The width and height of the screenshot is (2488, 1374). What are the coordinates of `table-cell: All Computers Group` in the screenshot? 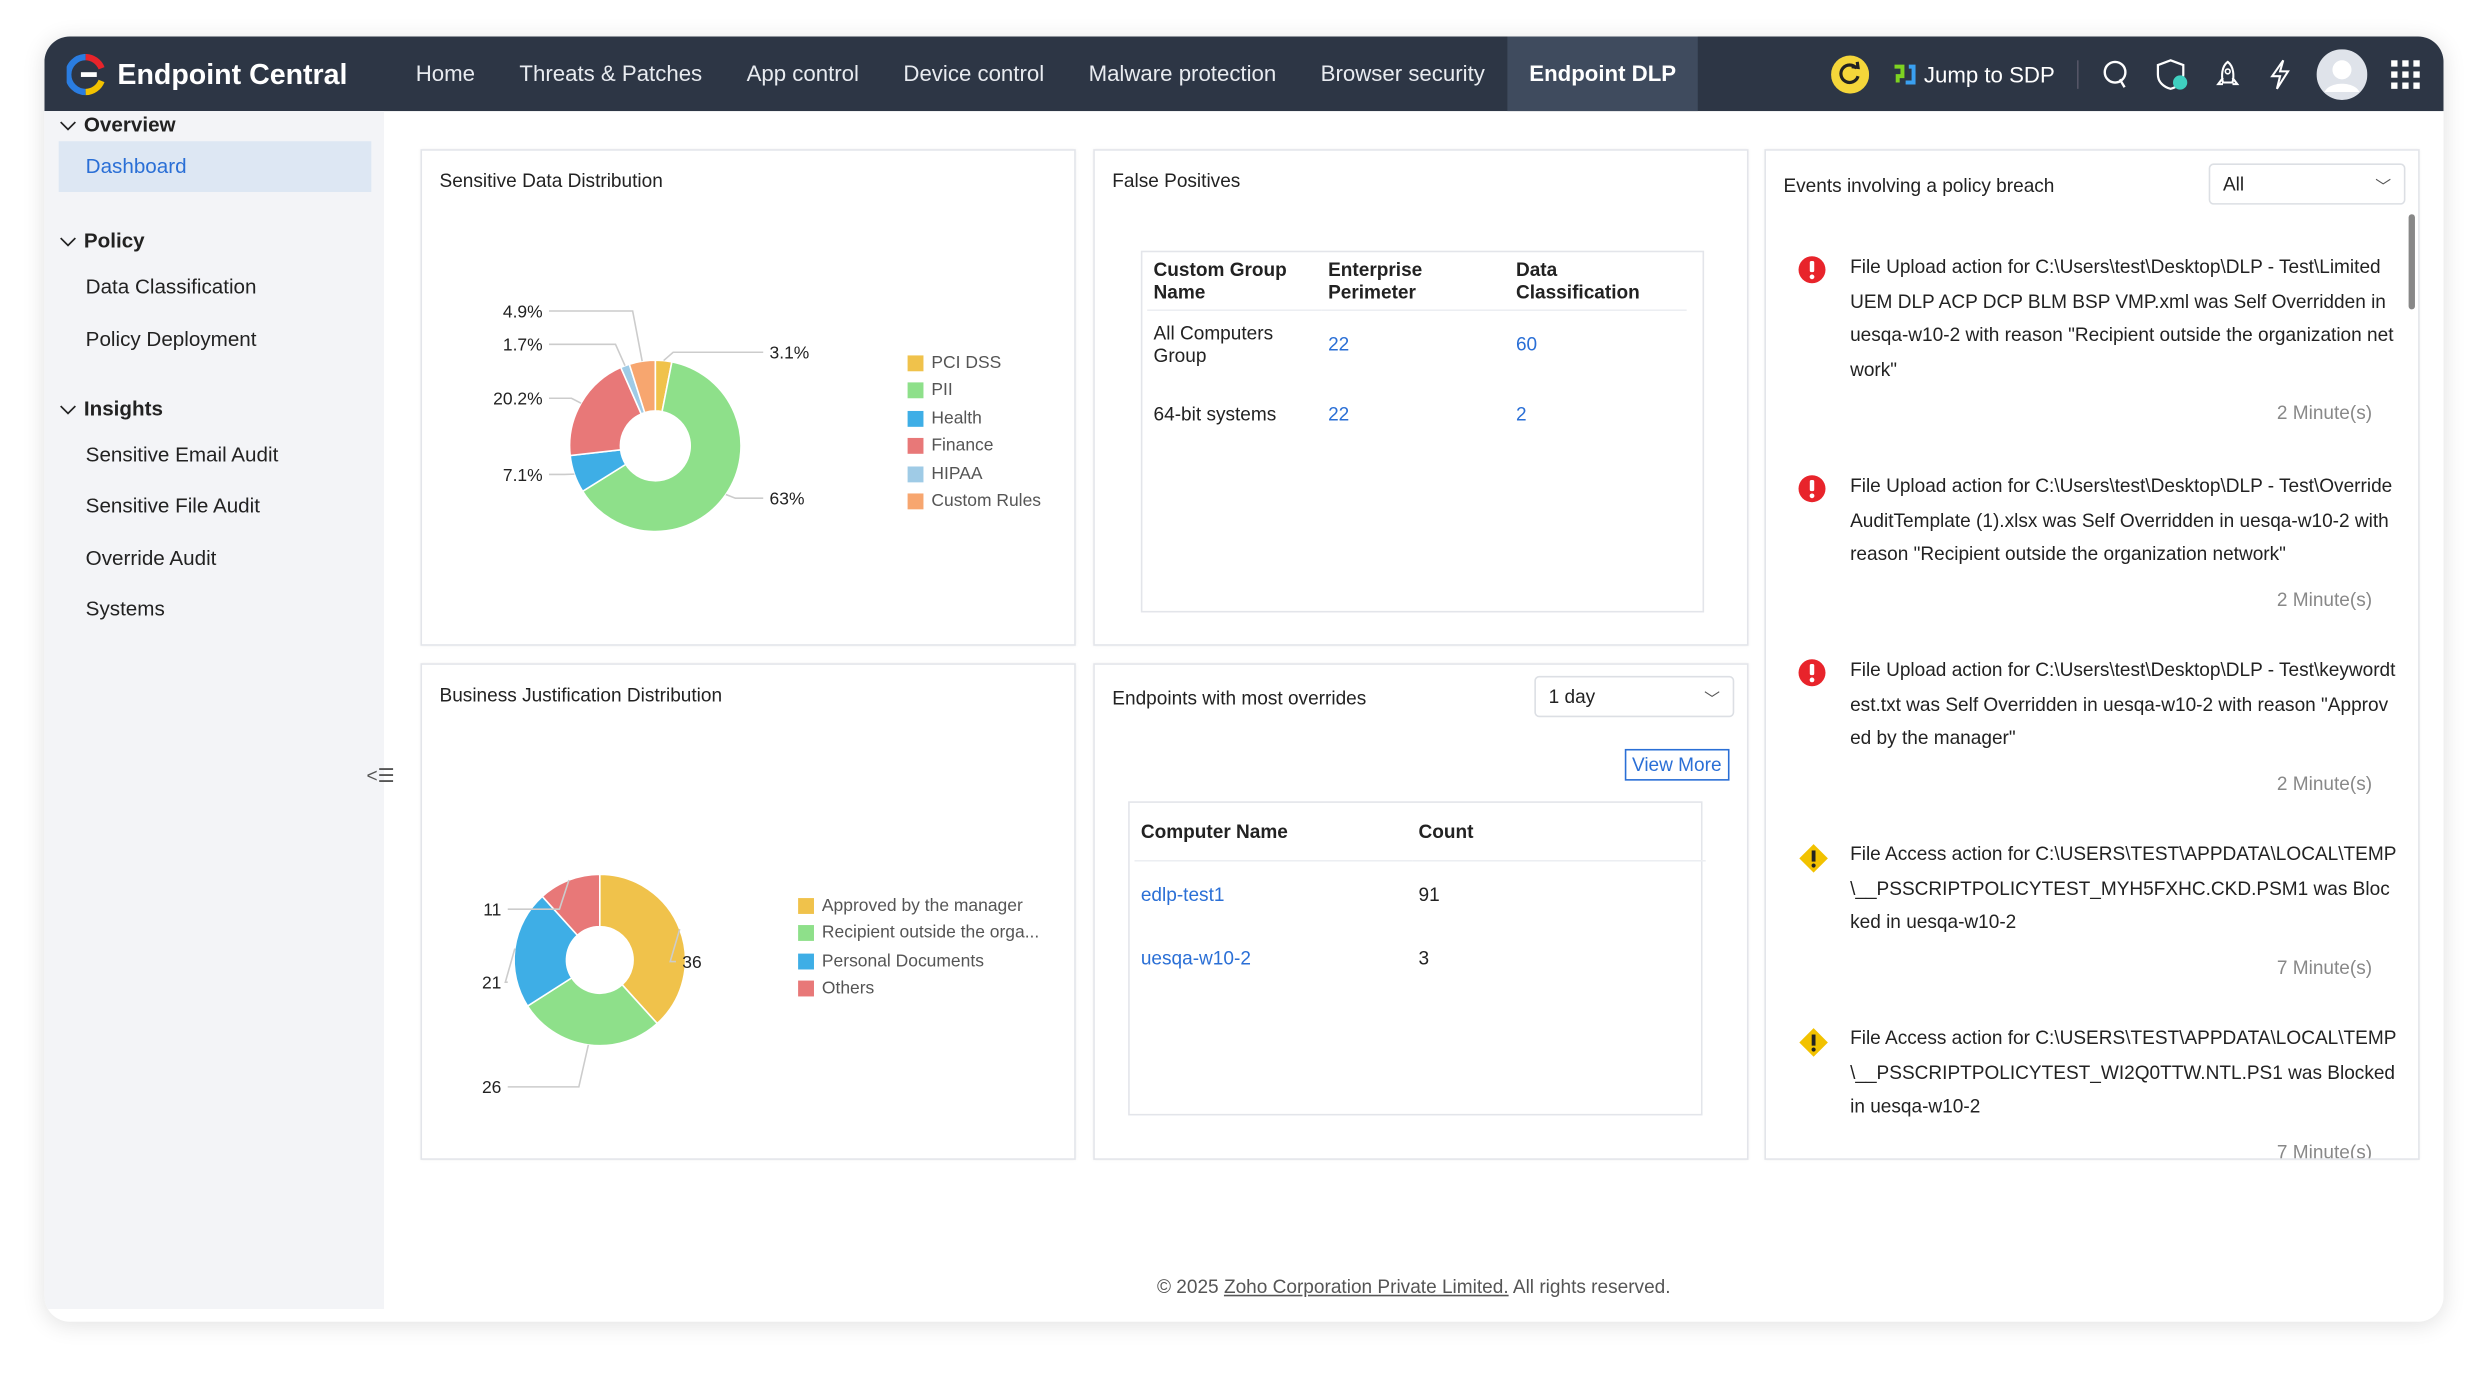 It's located at (1234, 344).